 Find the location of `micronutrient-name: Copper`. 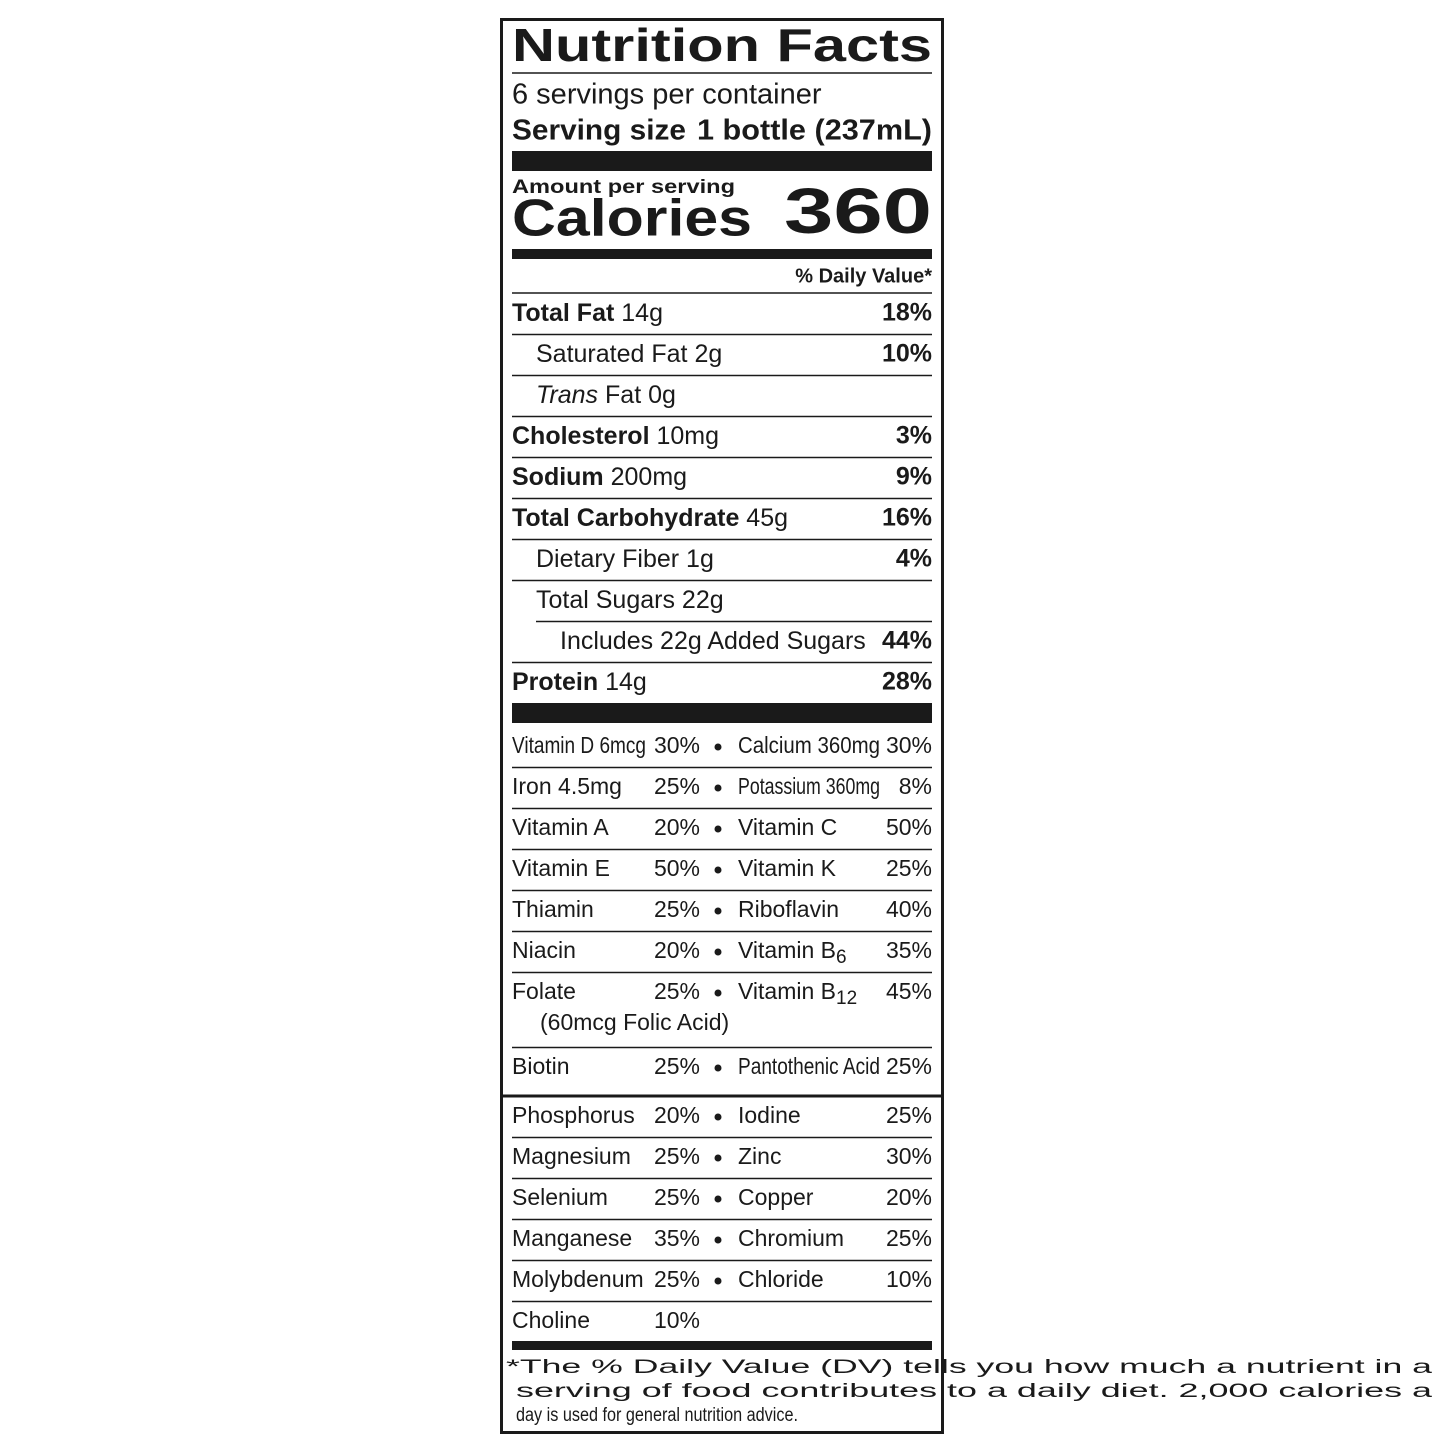

micronutrient-name: Copper is located at coordinates (776, 1197).